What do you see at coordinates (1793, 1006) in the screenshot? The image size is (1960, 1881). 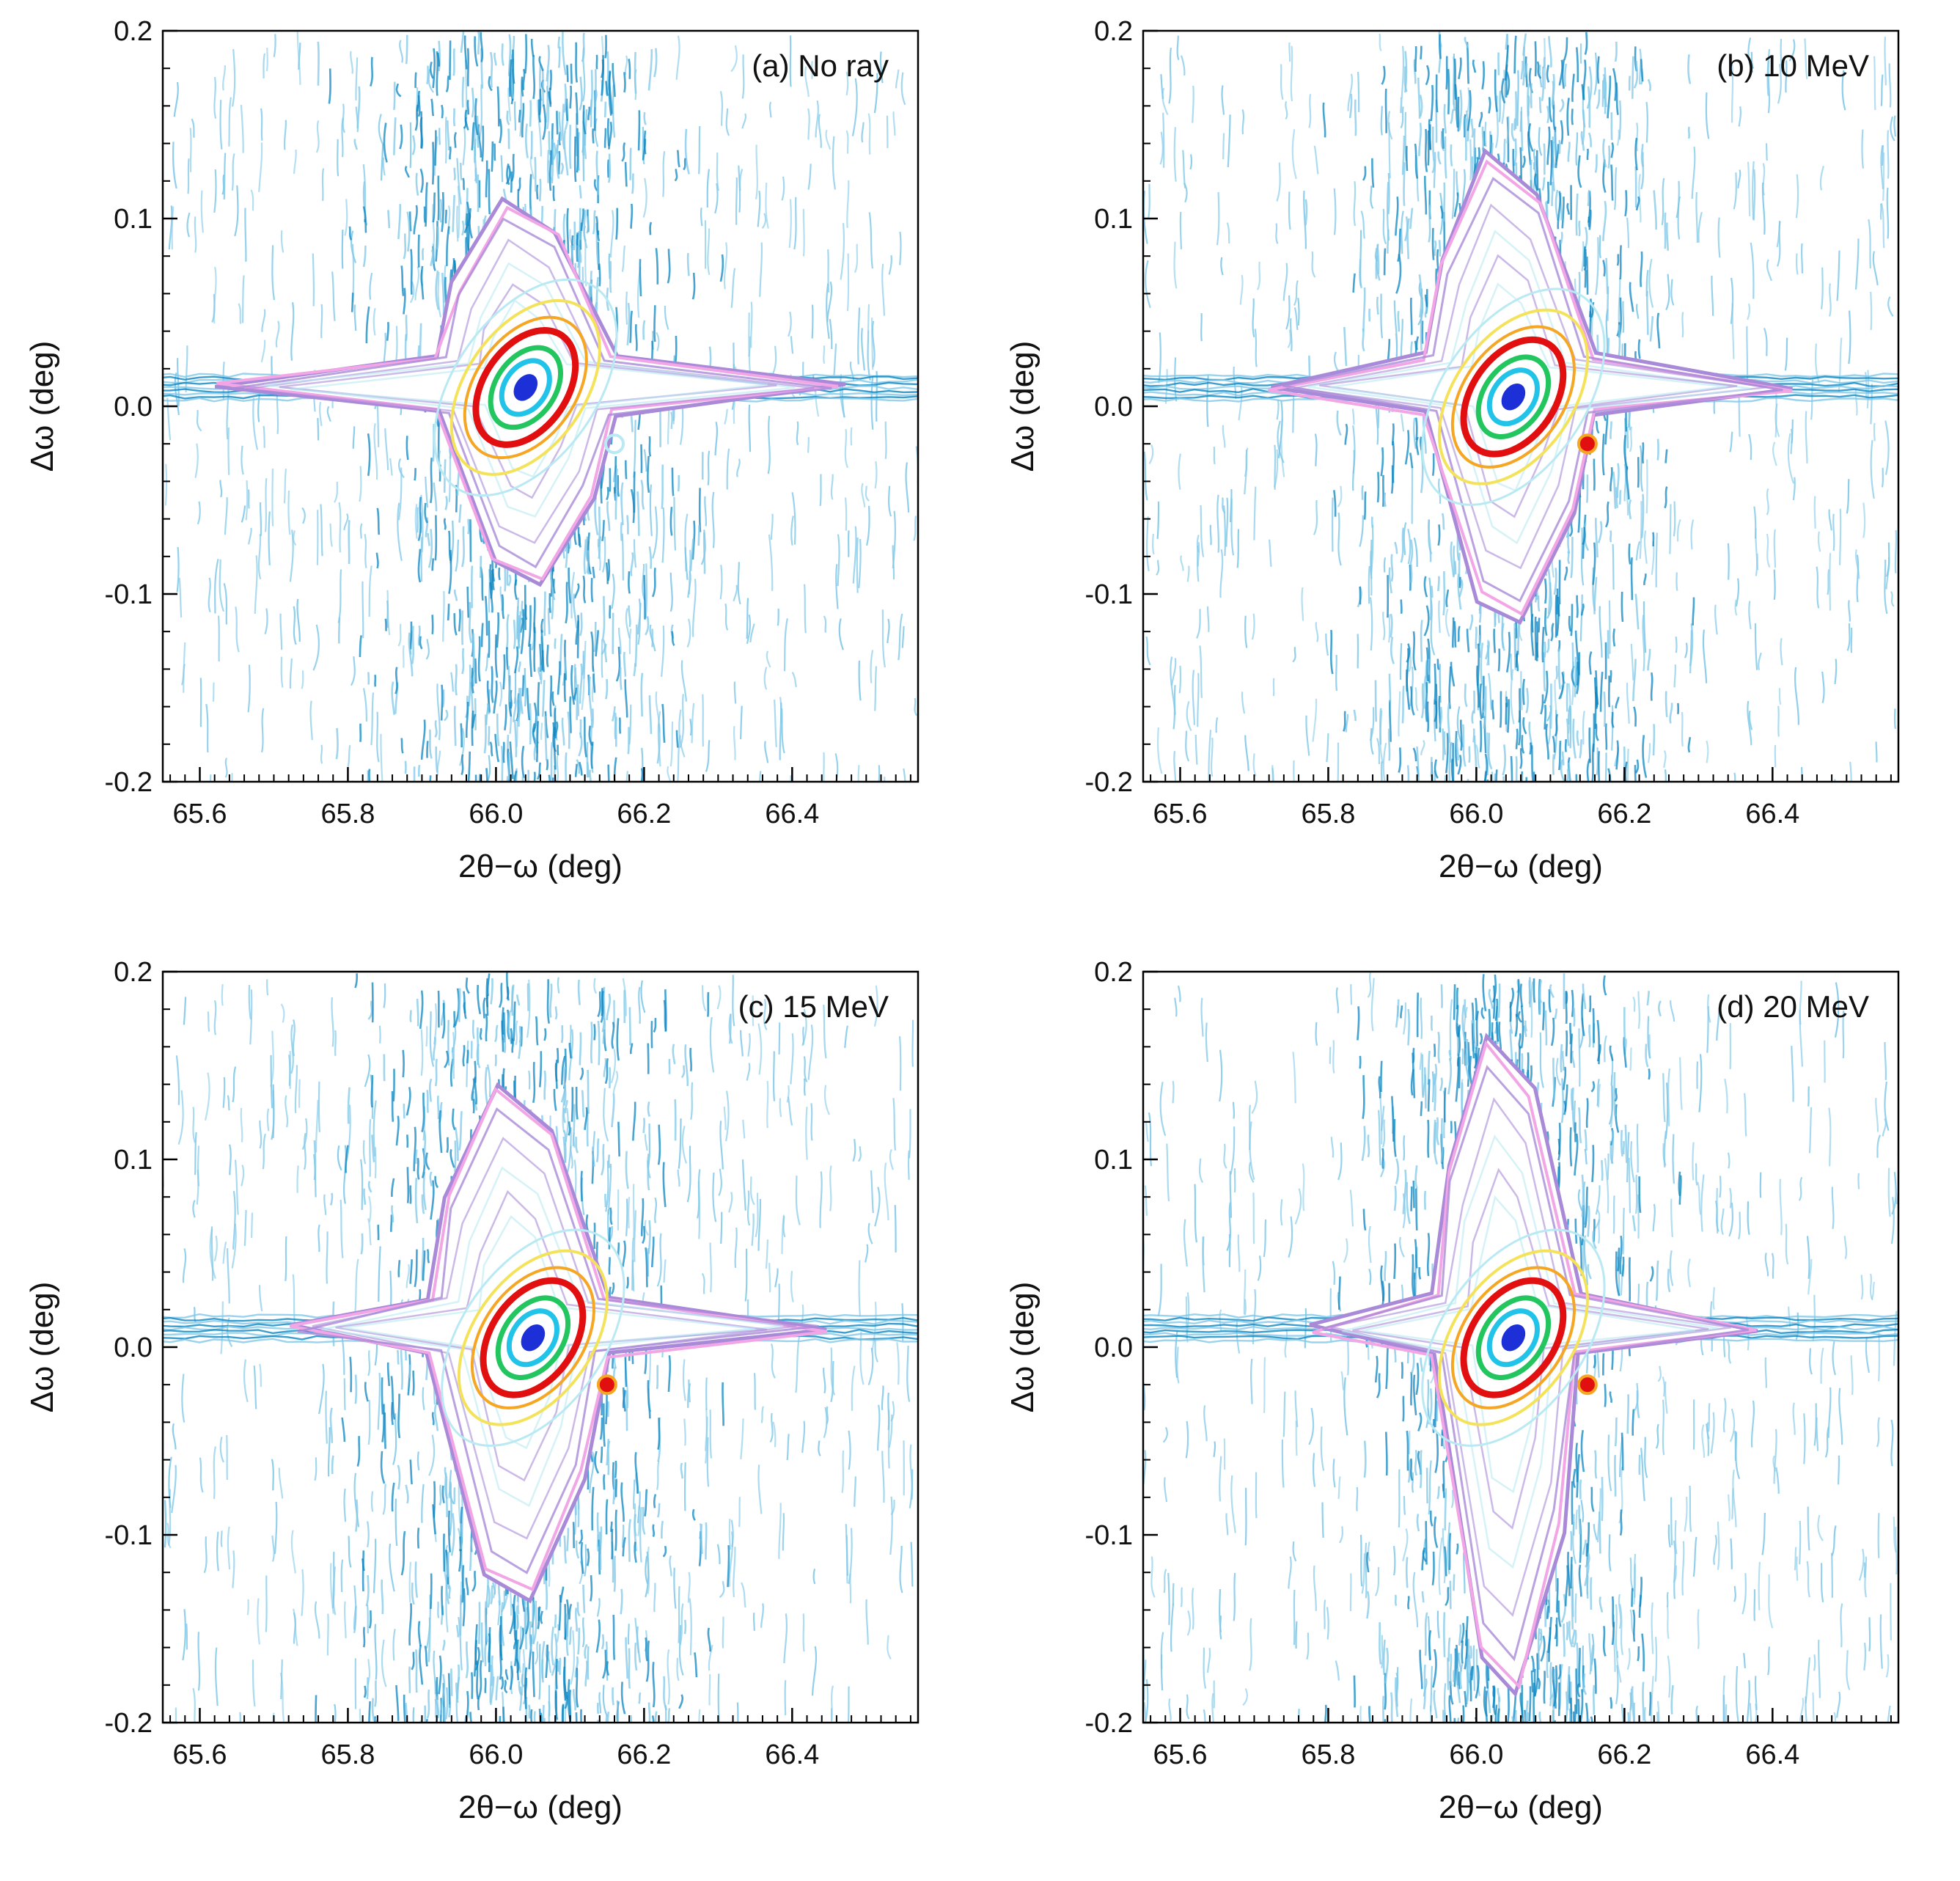 I see `panel-label: (d) 20 MeV` at bounding box center [1793, 1006].